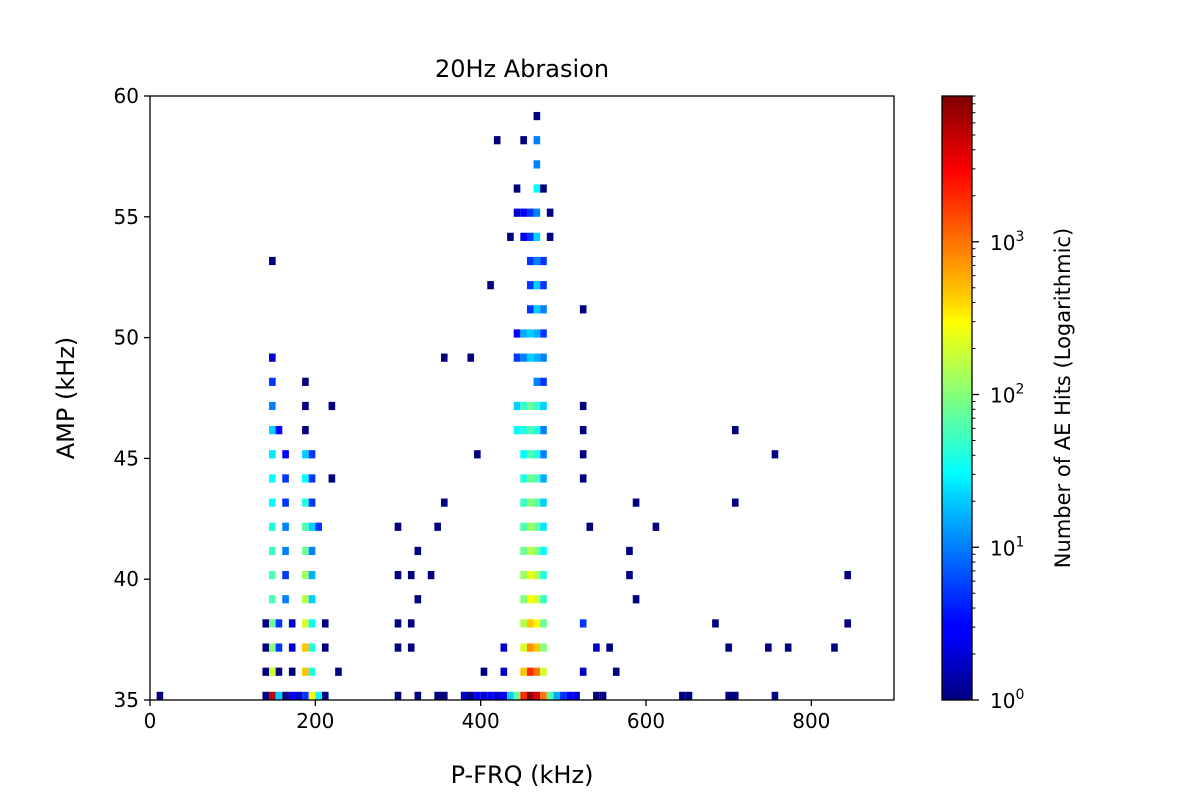  Describe the element at coordinates (481, 721) in the screenshot. I see `x-tick-label: 400` at that location.